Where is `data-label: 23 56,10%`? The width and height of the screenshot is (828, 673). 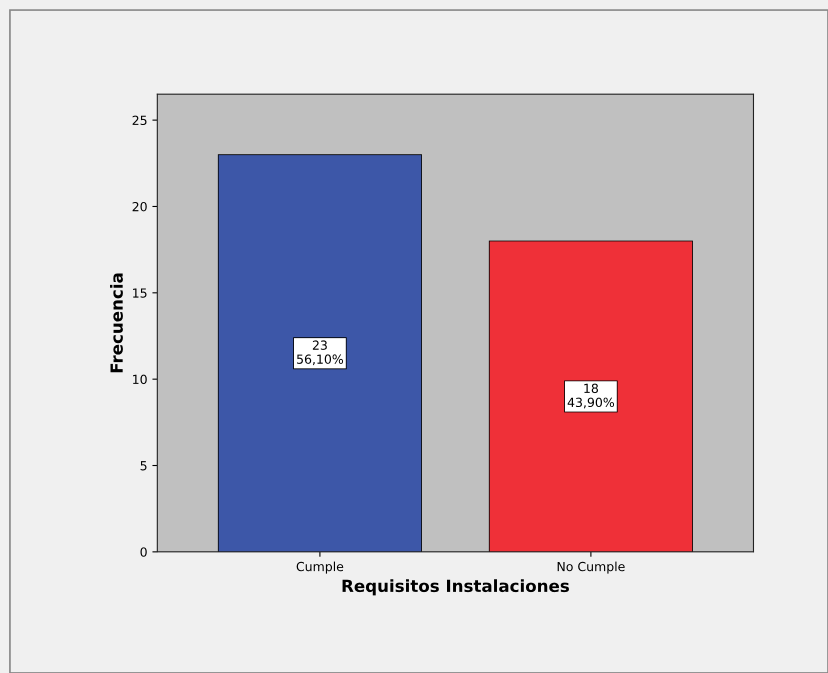
data-label: 23 56,10% is located at coordinates (320, 353).